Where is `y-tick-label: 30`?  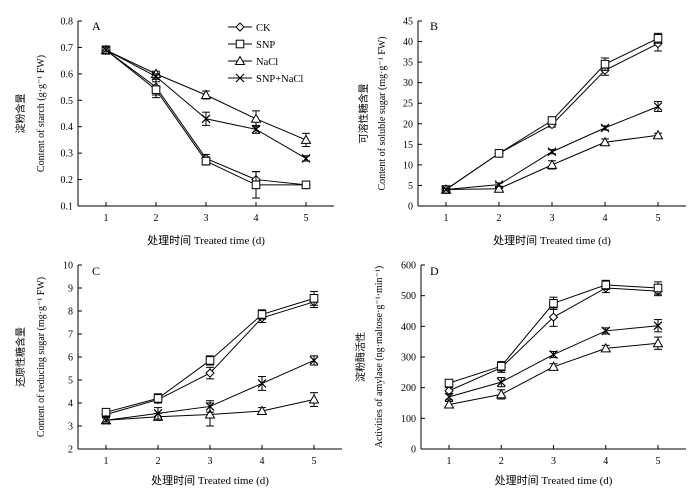 y-tick-label: 30 is located at coordinates (408, 83).